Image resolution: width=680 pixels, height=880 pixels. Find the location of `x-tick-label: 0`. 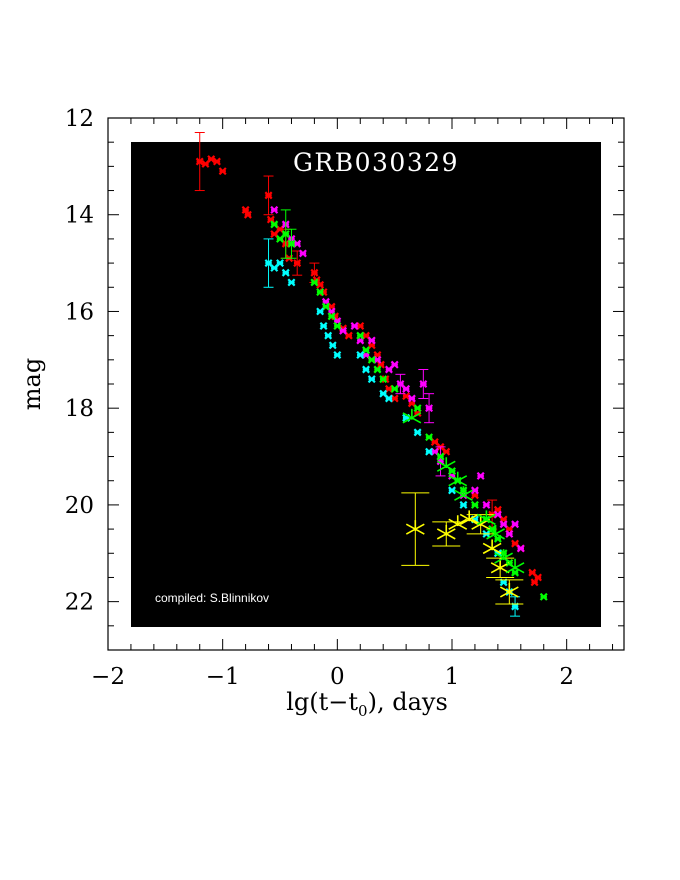

x-tick-label: 0 is located at coordinates (337, 677).